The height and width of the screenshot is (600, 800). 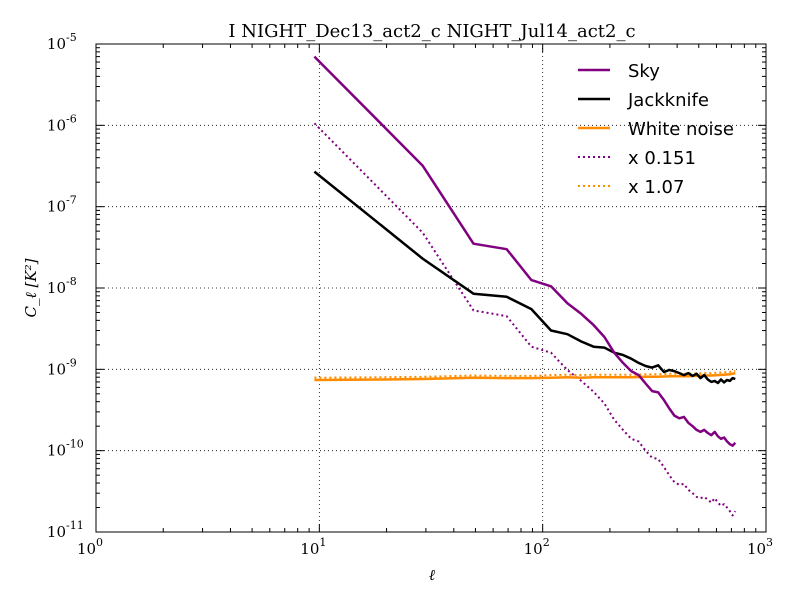 What do you see at coordinates (644, 71) in the screenshot?
I see `legend-label: Sky` at bounding box center [644, 71].